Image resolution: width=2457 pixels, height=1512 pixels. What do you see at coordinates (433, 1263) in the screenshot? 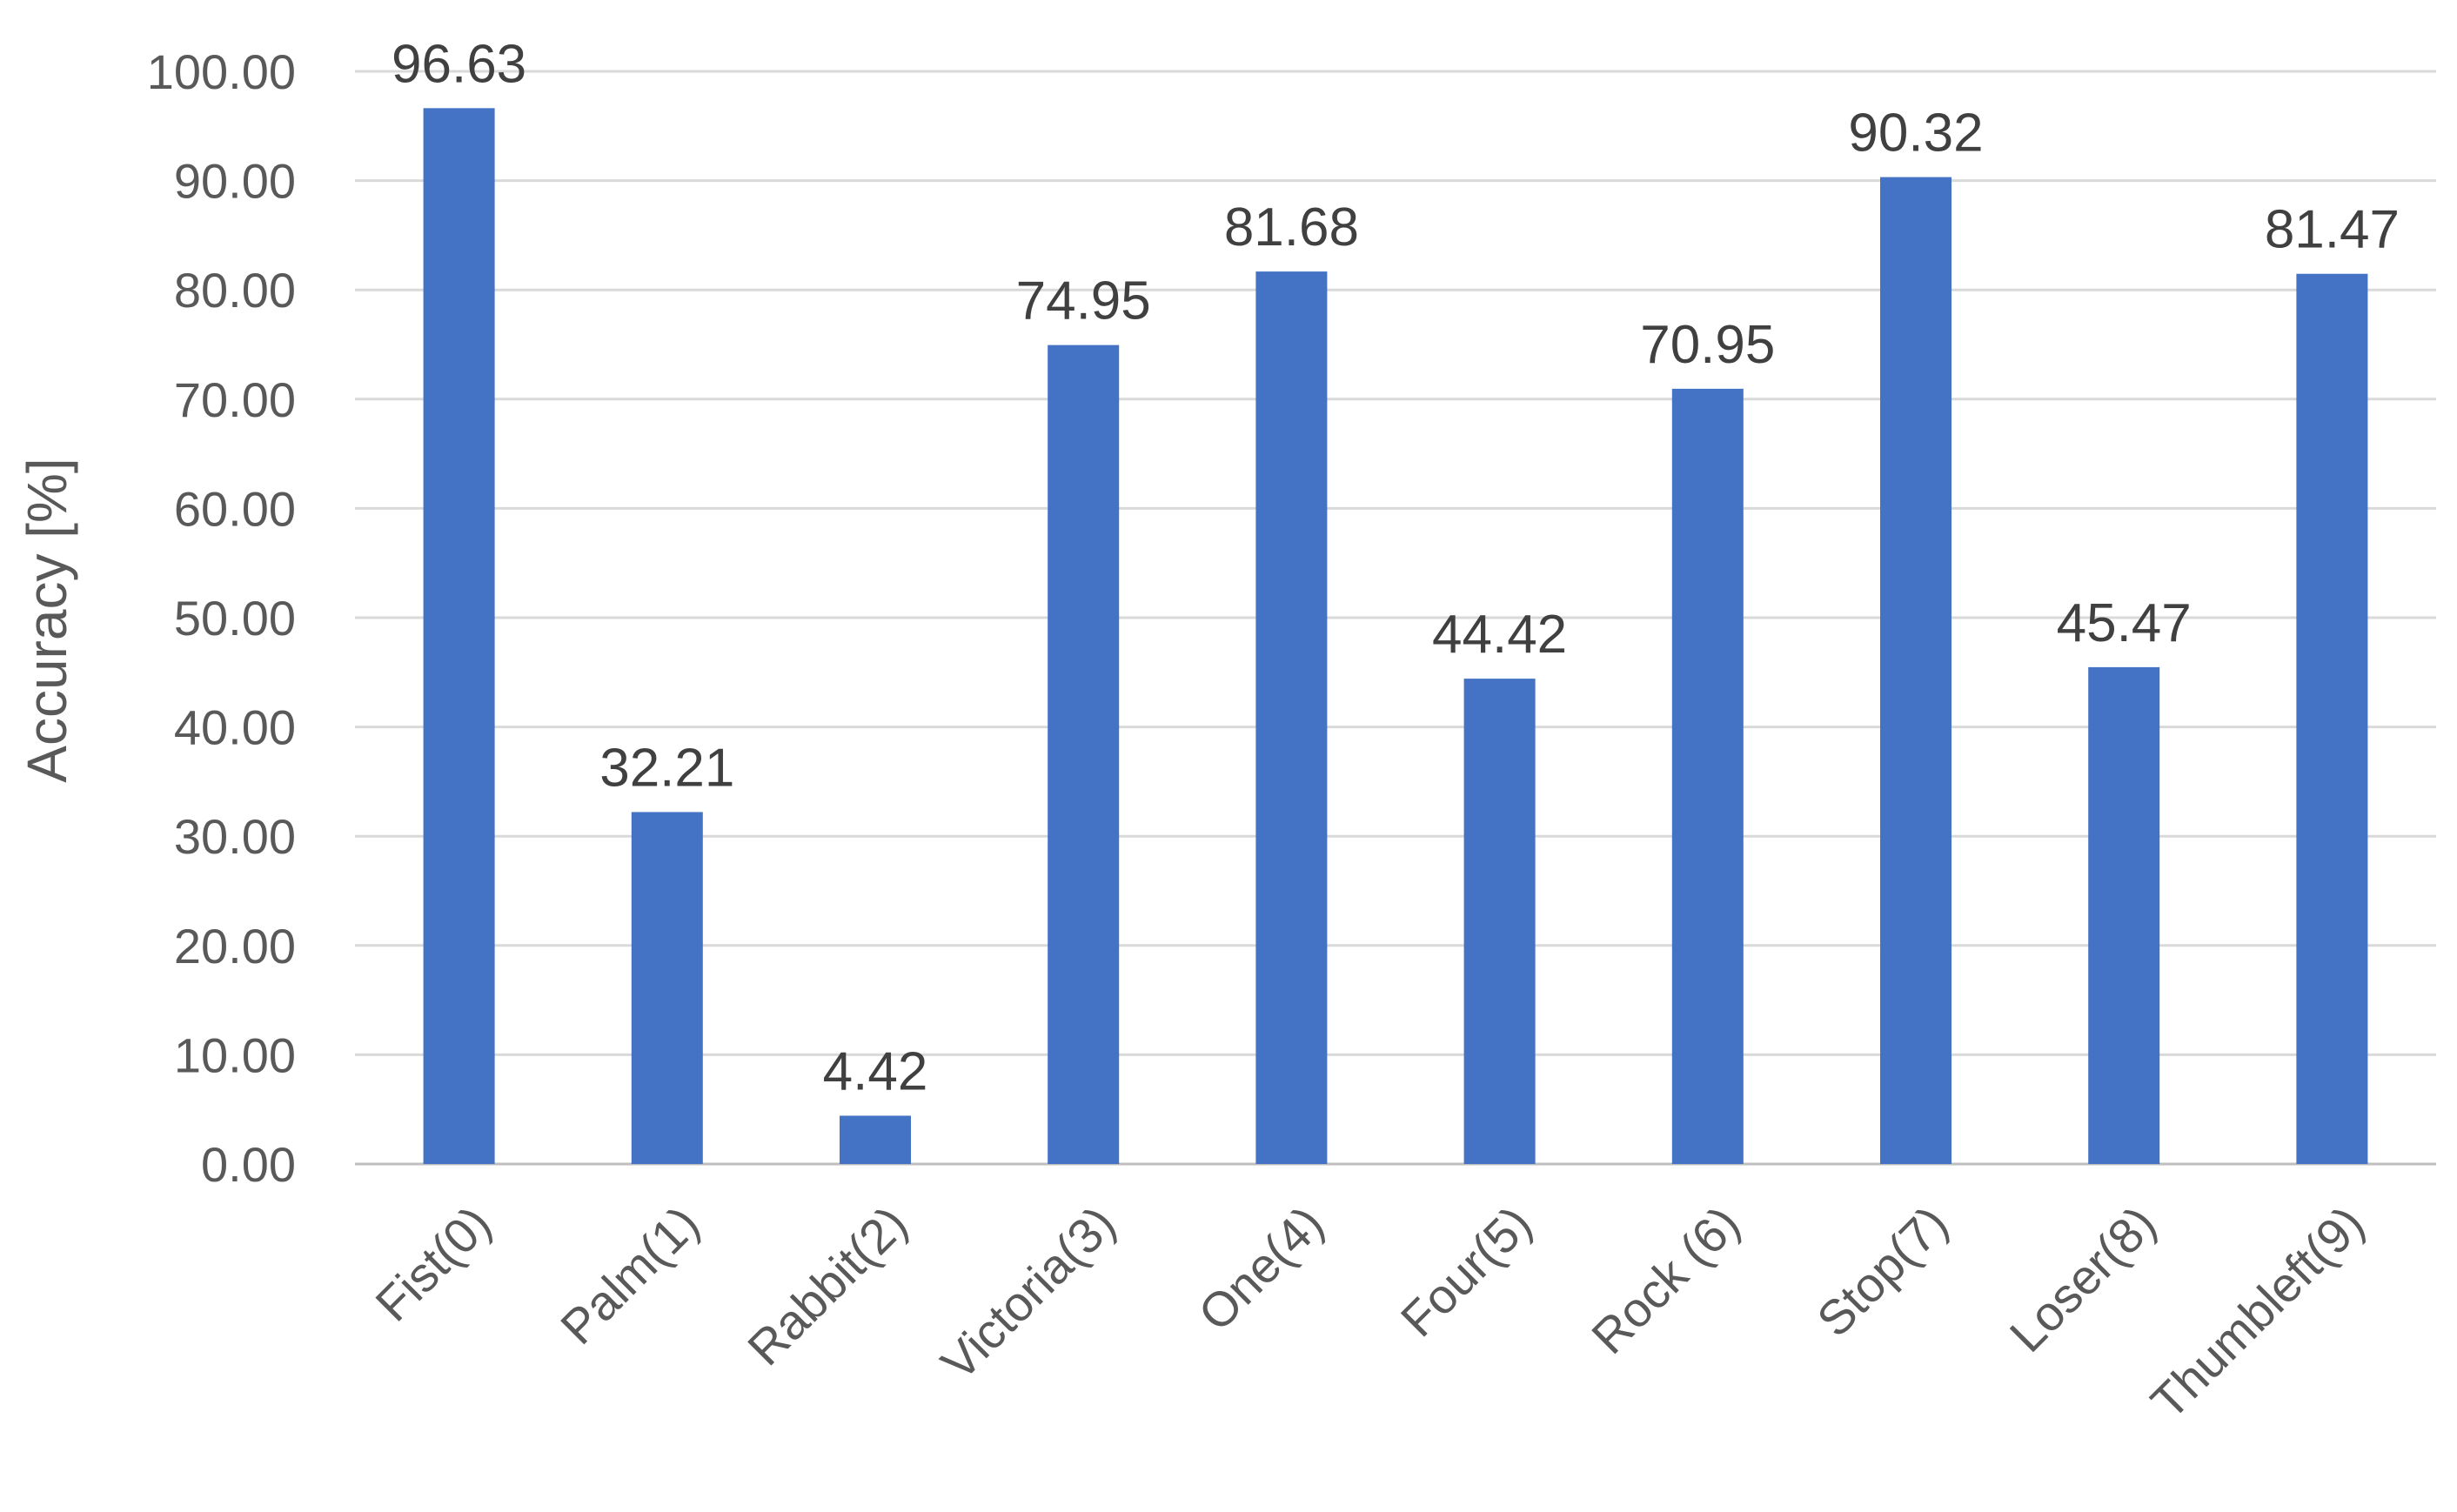
I see `x-tick-label: Fist(0)` at bounding box center [433, 1263].